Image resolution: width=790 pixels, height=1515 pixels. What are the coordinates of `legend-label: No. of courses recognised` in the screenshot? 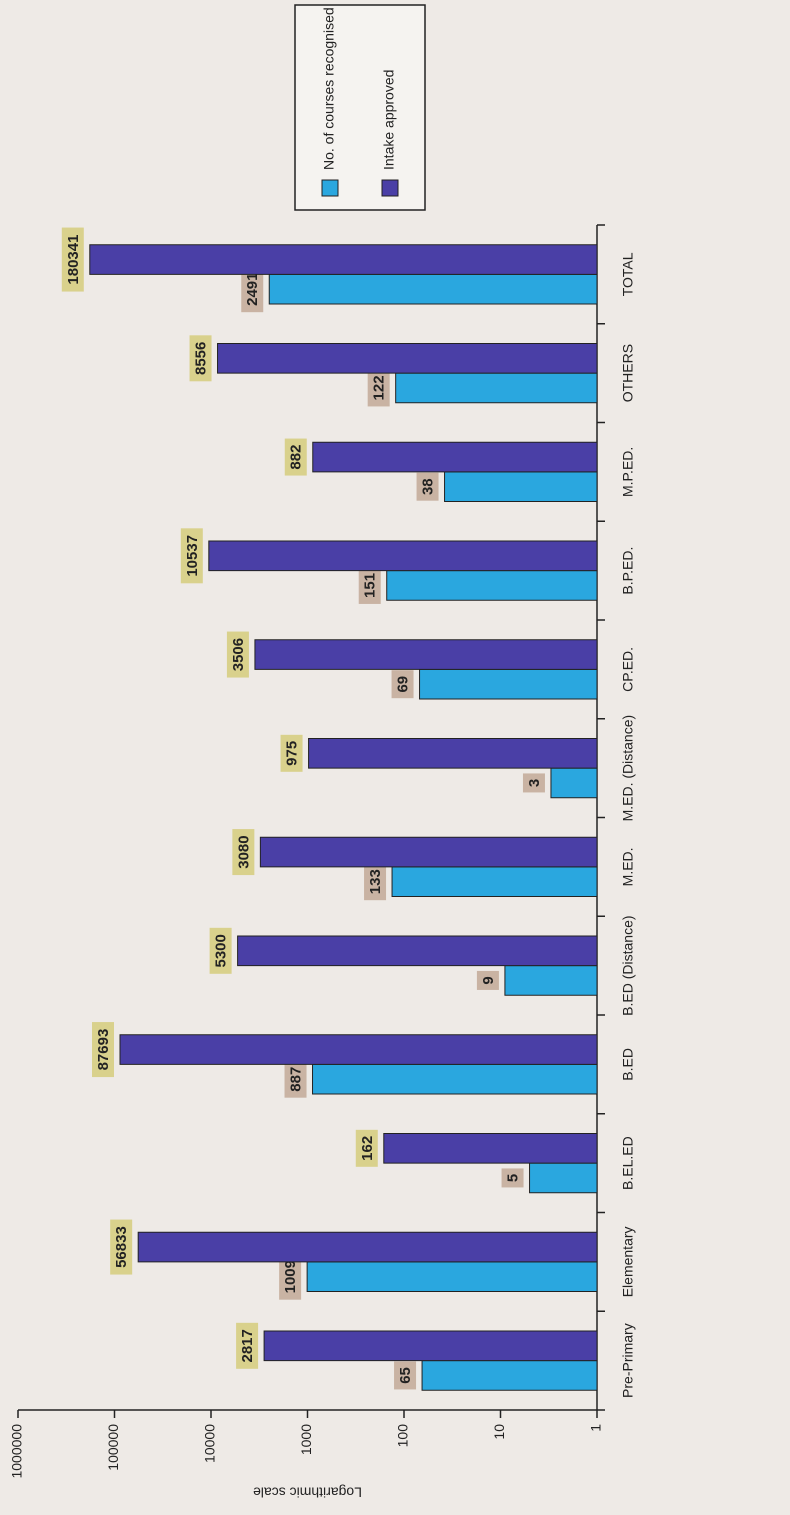 It's located at (329, 88).